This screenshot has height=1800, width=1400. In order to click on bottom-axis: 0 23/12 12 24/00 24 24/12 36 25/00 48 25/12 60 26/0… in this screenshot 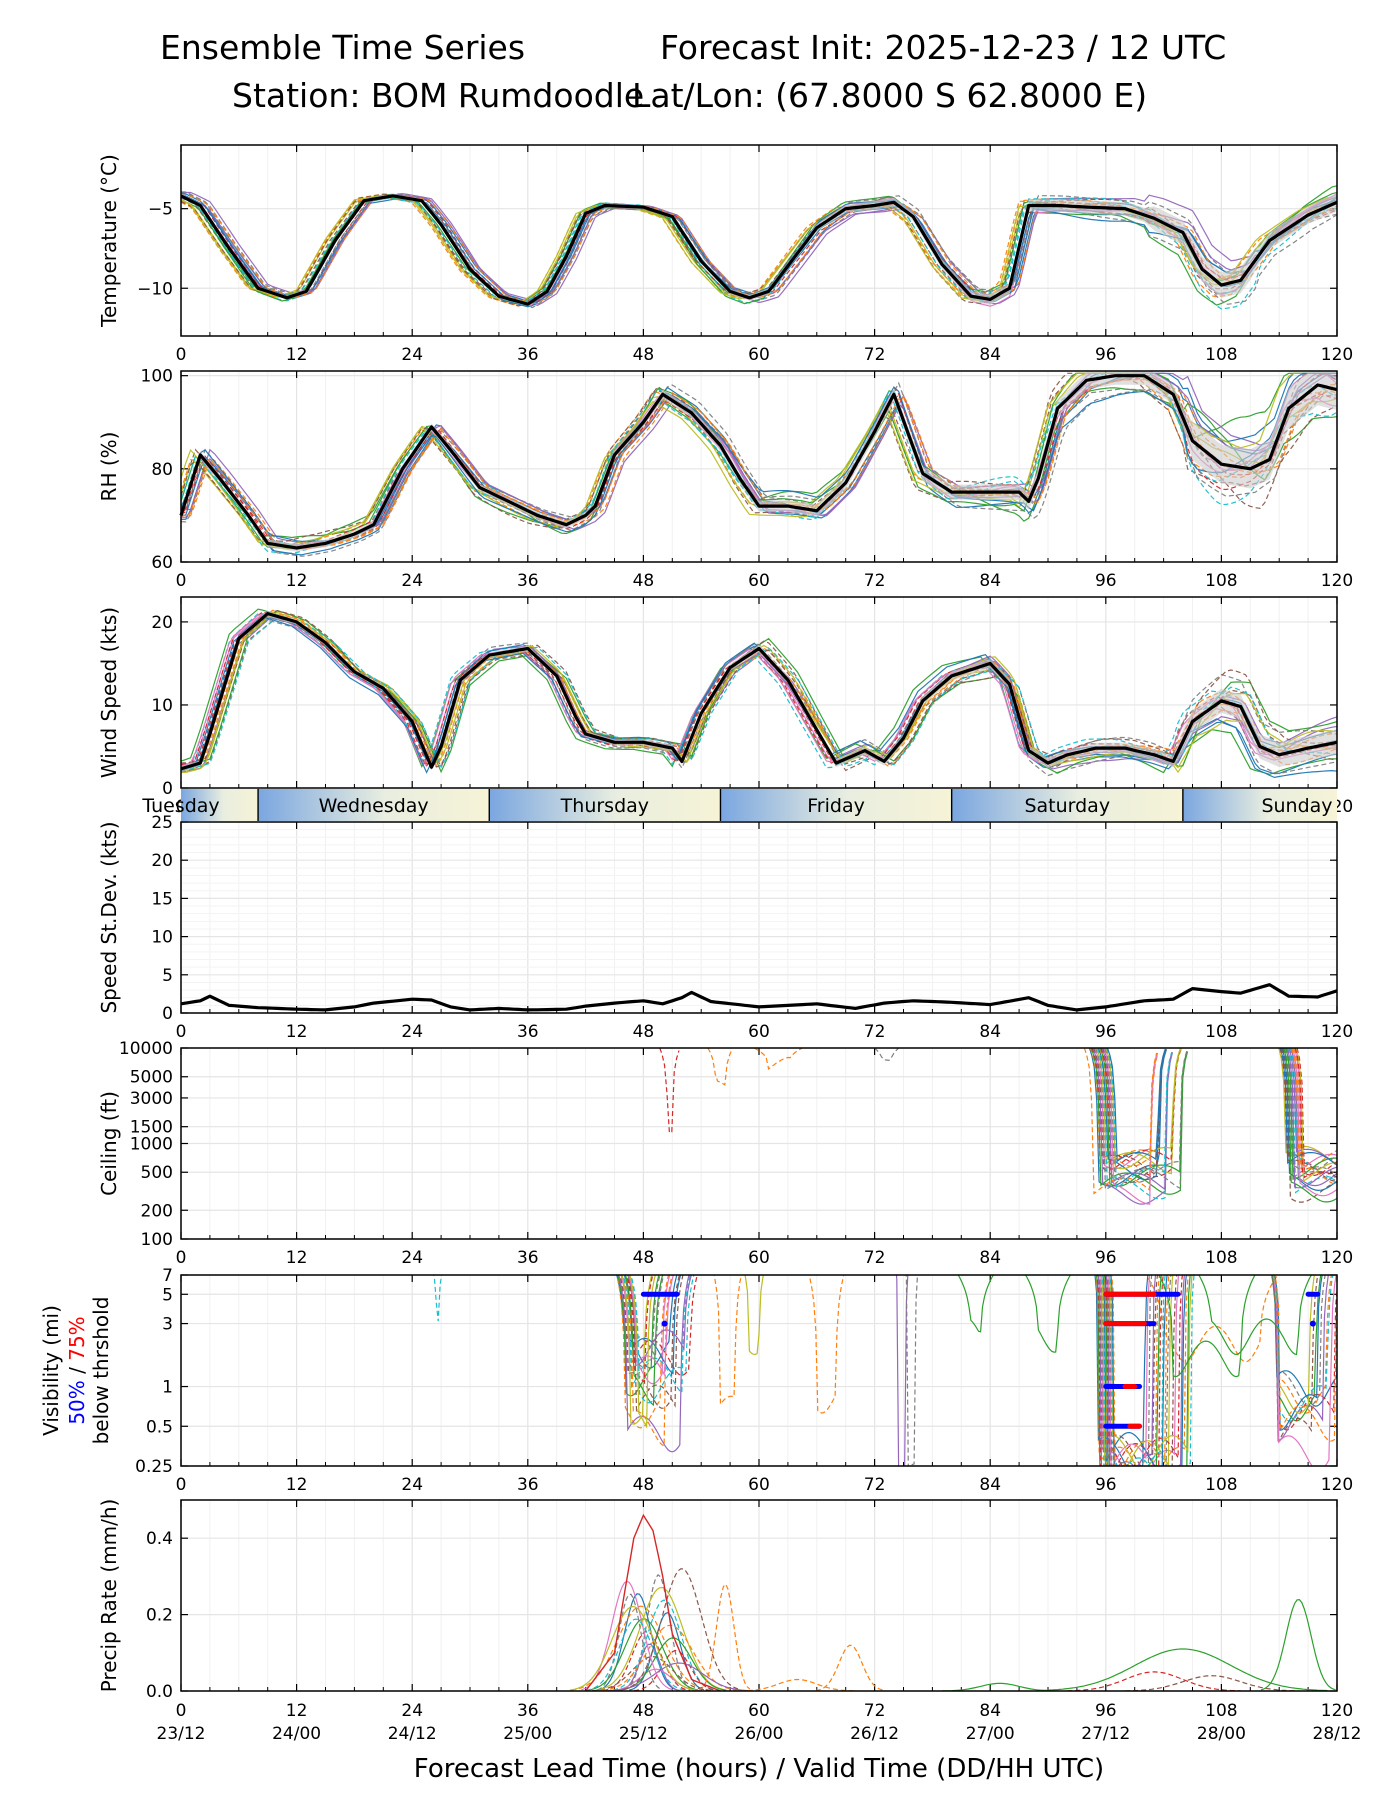, I will do `click(759, 1742)`.